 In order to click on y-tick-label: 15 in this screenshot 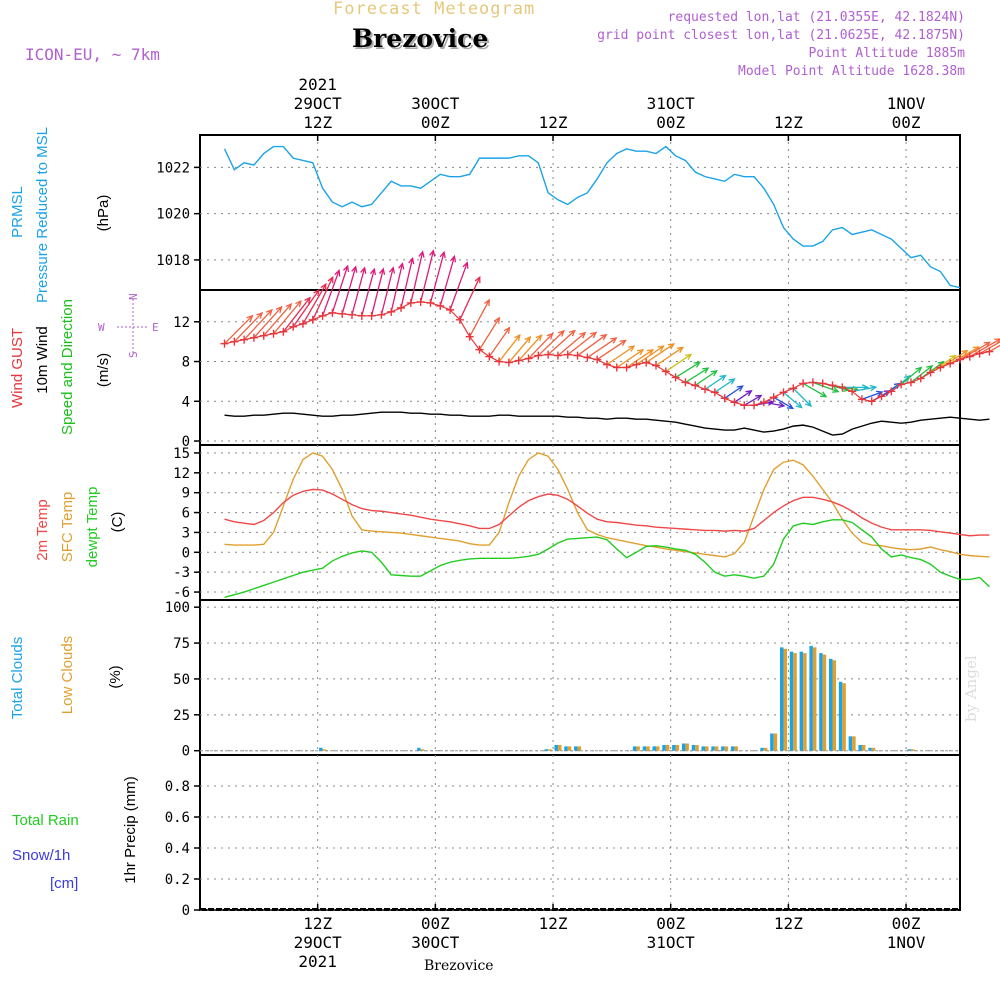, I will do `click(181, 454)`.